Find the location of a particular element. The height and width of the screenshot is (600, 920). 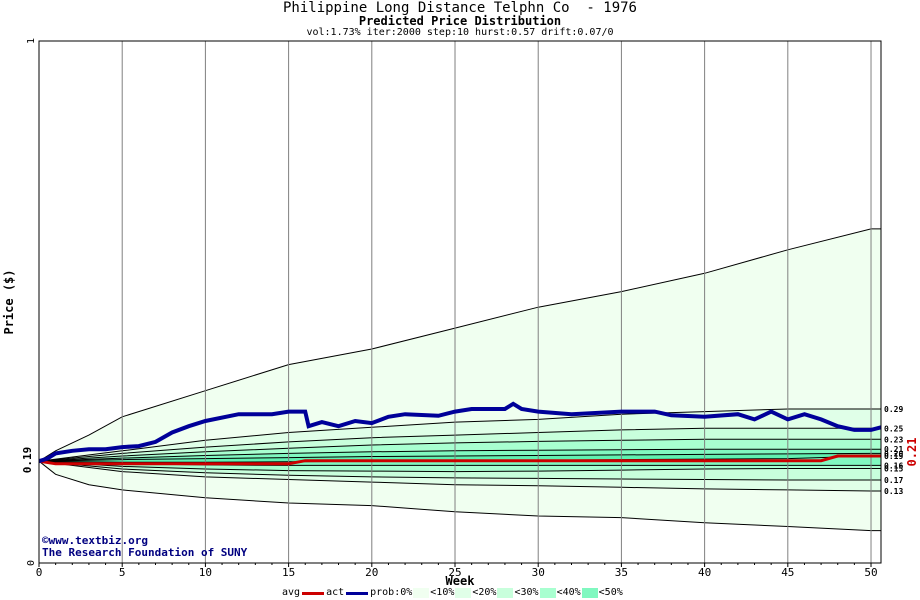

x-tick-label-10: 10 is located at coordinates (205, 572).